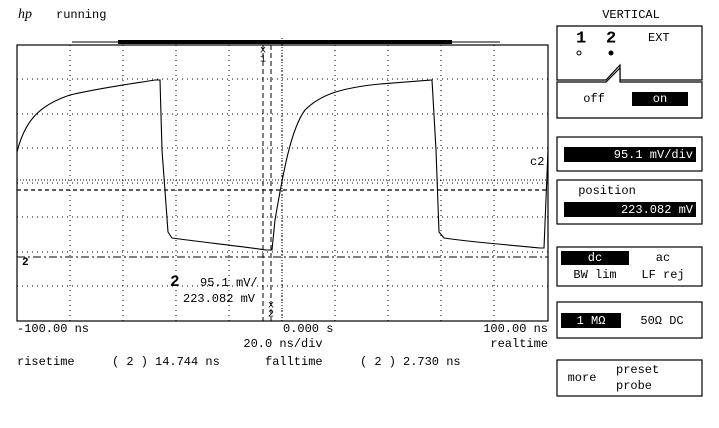  What do you see at coordinates (271, 306) in the screenshot?
I see `marker-x2: x` at bounding box center [271, 306].